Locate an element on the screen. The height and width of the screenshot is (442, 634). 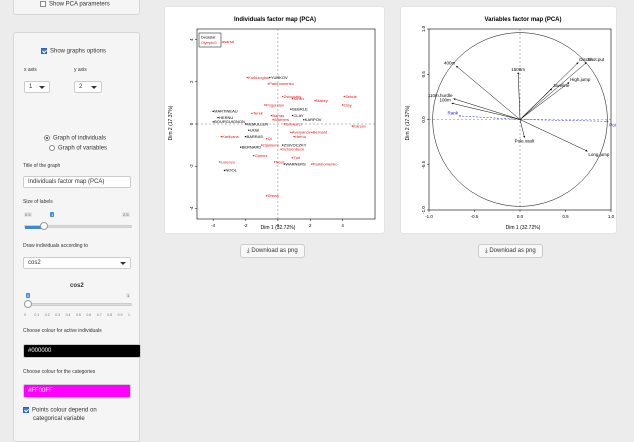
cos2-tick-label: 0.6 is located at coordinates (89, 315).